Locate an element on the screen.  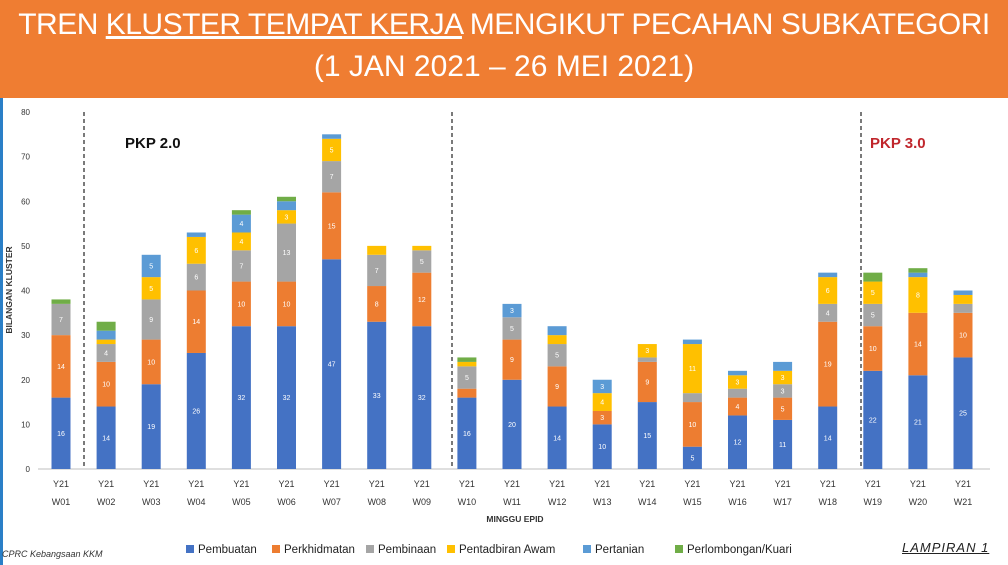
data-label: 22 is located at coordinates (873, 420).